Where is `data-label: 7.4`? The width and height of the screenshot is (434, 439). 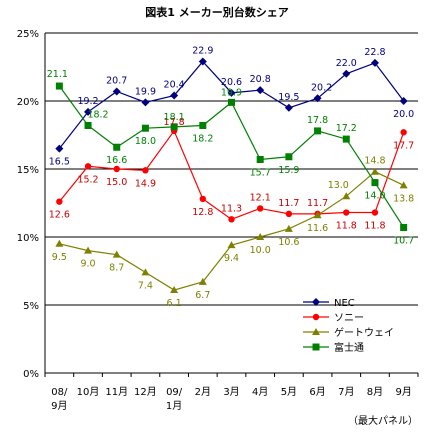
data-label: 7.4 is located at coordinates (145, 285).